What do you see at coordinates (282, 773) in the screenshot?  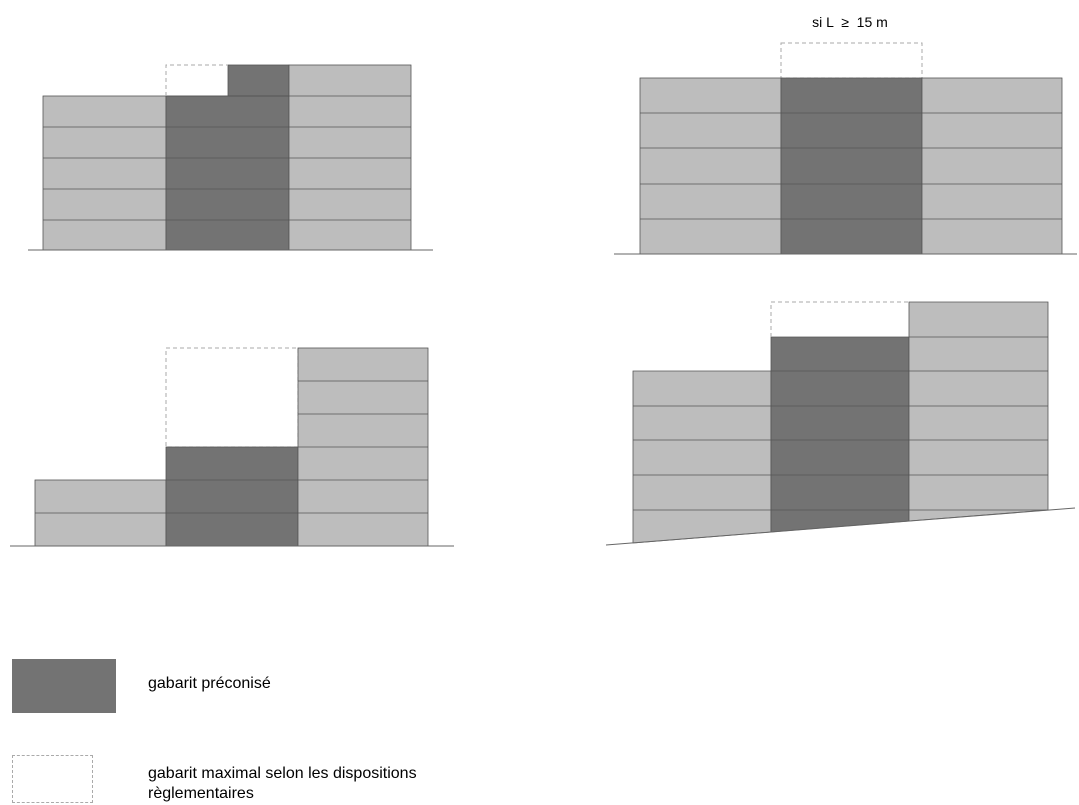 I see `legend-label-maximum-line1: gabarit maximal selon les dispositions` at bounding box center [282, 773].